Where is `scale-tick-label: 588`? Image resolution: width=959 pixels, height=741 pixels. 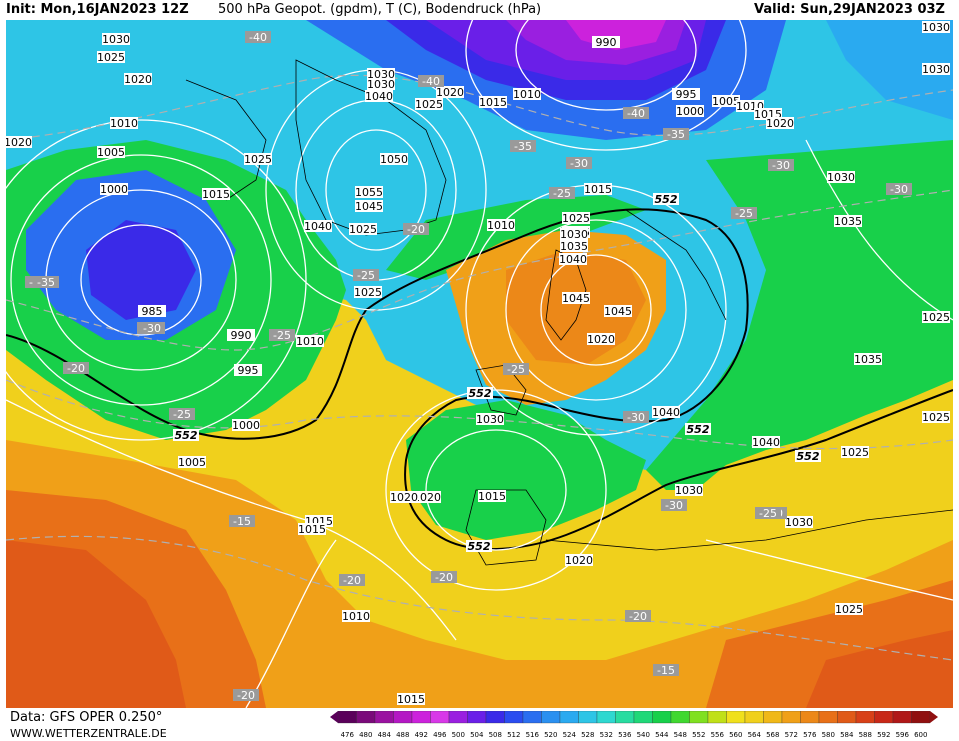
scale-tick-label: 588 is located at coordinates (865, 735).